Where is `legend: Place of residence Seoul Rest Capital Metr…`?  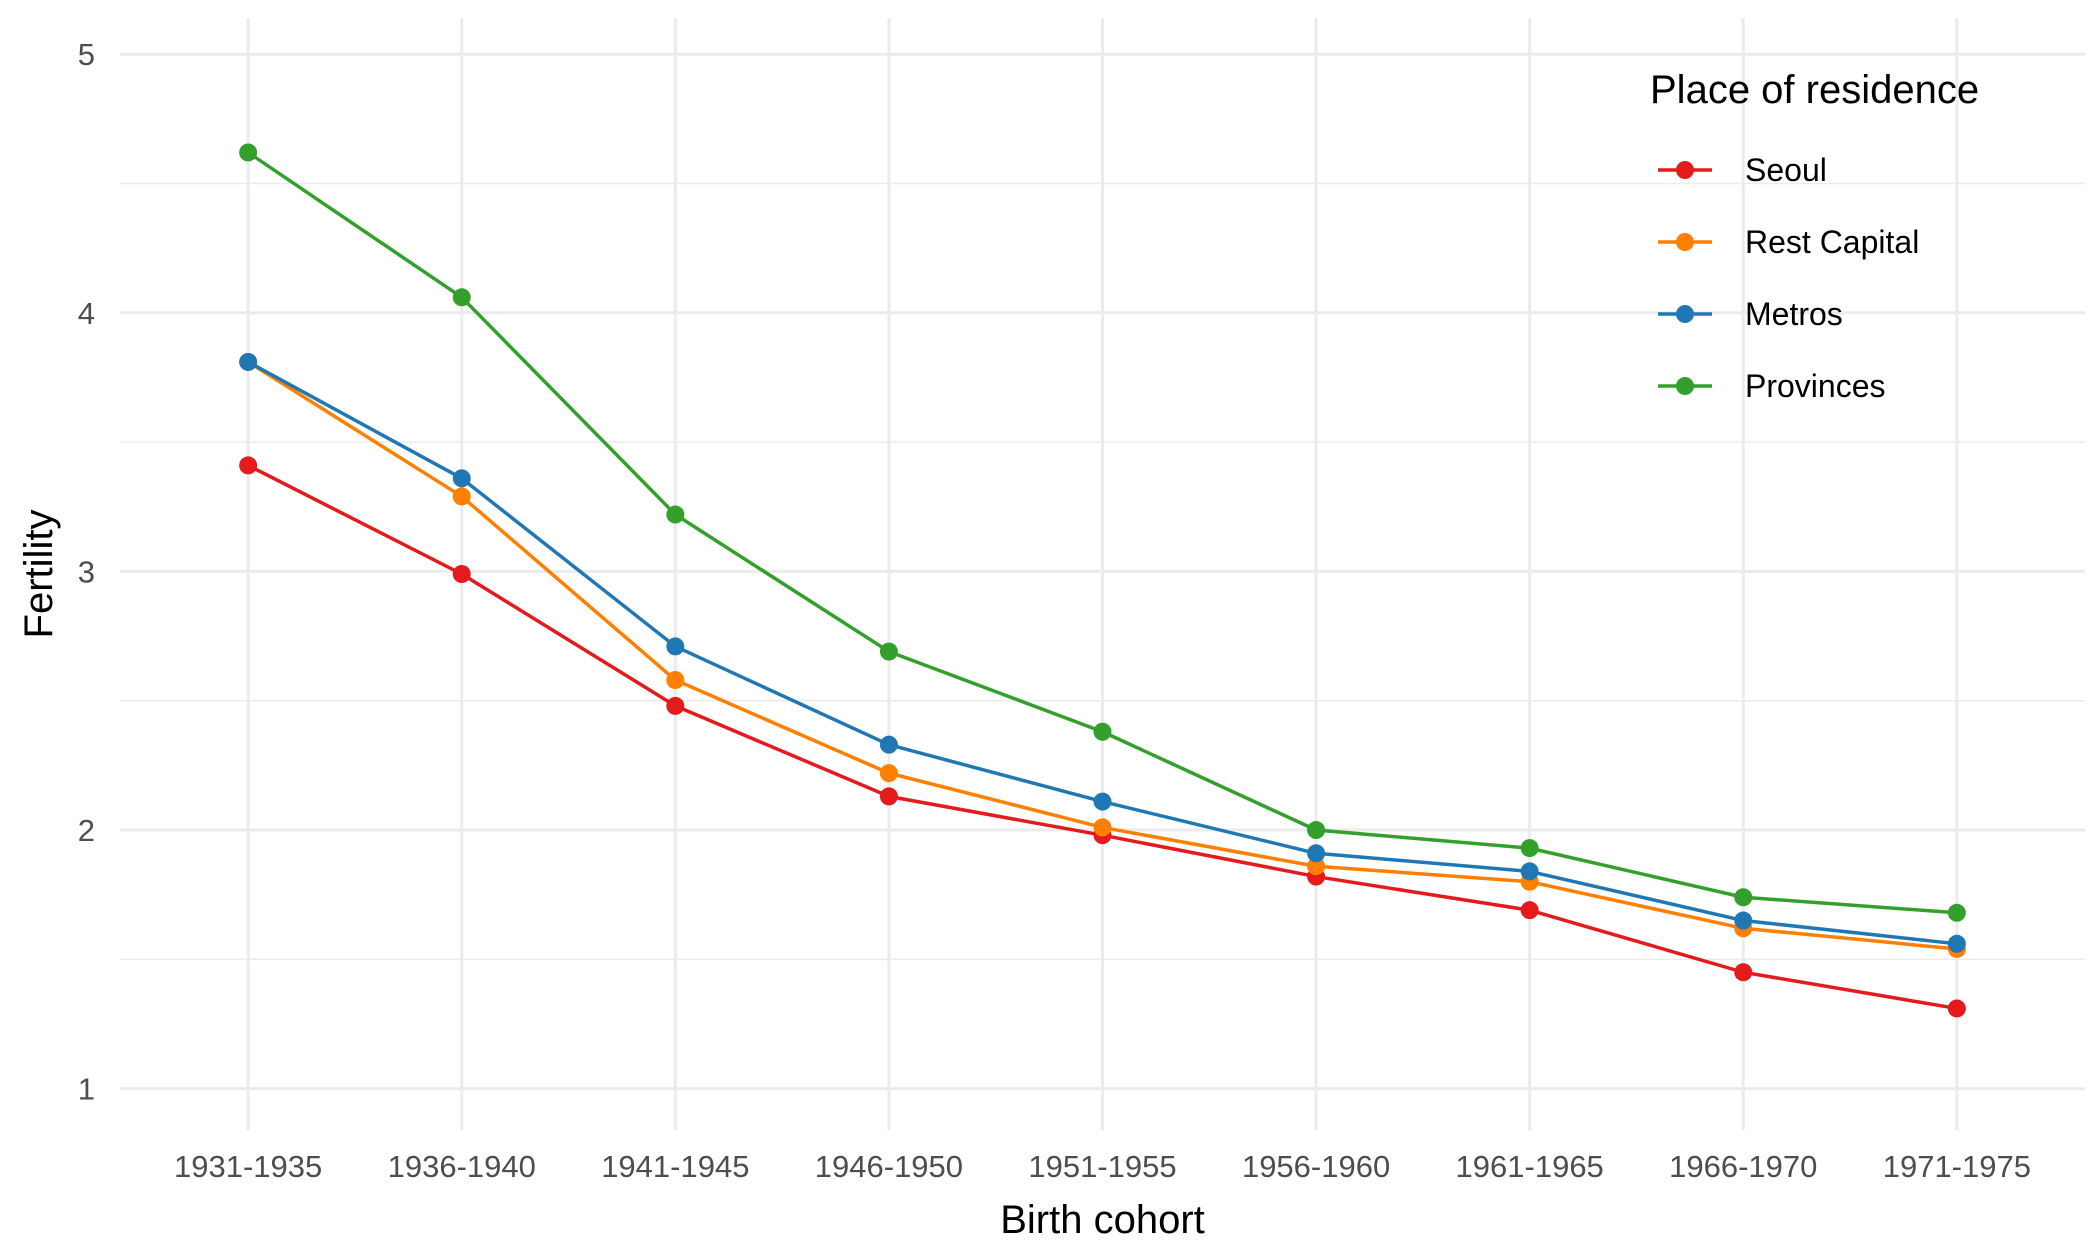 legend: Place of residence Seoul Rest Capital Metr… is located at coordinates (1814, 236).